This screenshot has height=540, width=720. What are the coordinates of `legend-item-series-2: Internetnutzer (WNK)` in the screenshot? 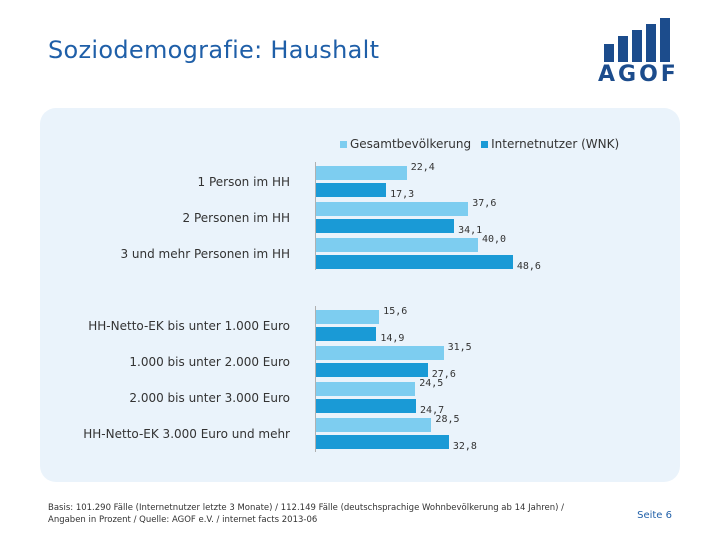 It's located at (550, 144).